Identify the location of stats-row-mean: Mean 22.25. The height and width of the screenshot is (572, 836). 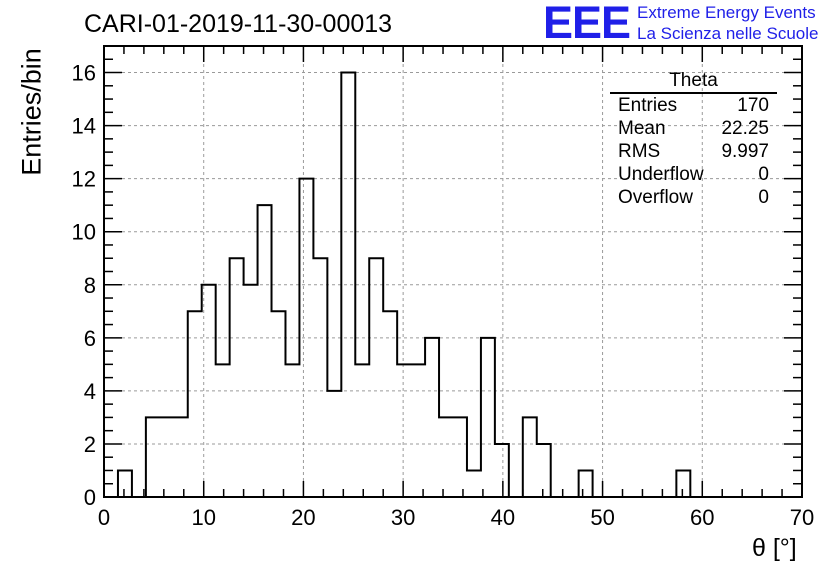
(693, 128).